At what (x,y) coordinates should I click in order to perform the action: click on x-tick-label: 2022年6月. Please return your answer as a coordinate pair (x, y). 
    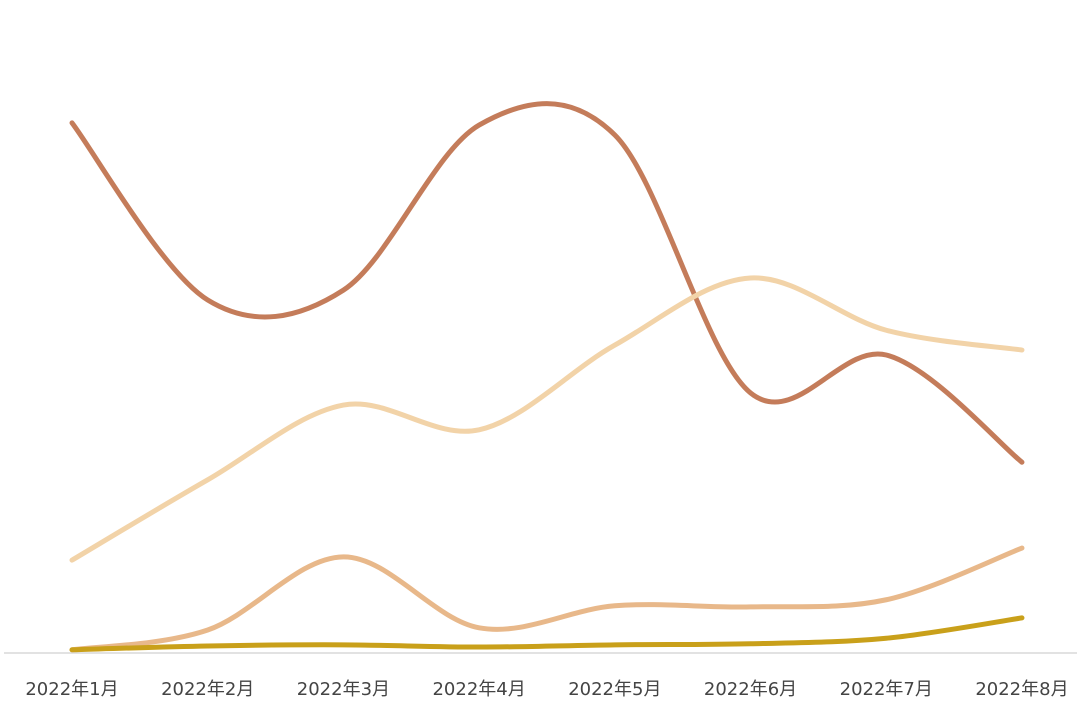
    Looking at the image, I should click on (750, 689).